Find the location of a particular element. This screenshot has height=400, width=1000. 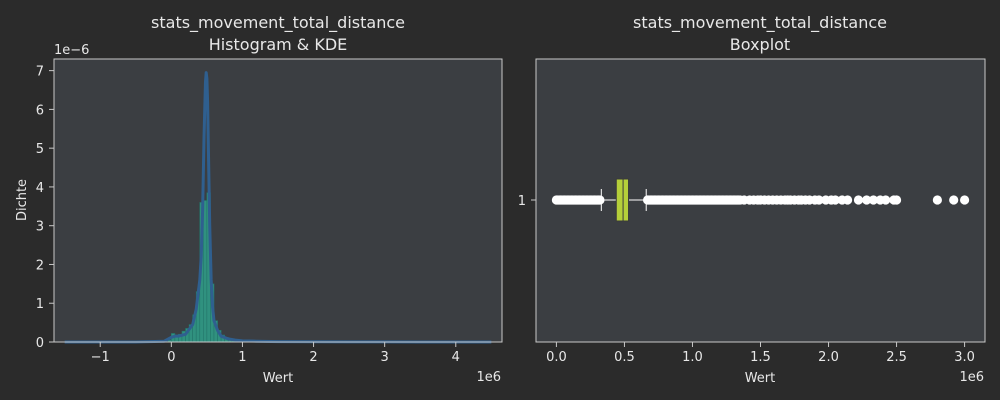

histogram-x-tick-label: 1 is located at coordinates (242, 357).